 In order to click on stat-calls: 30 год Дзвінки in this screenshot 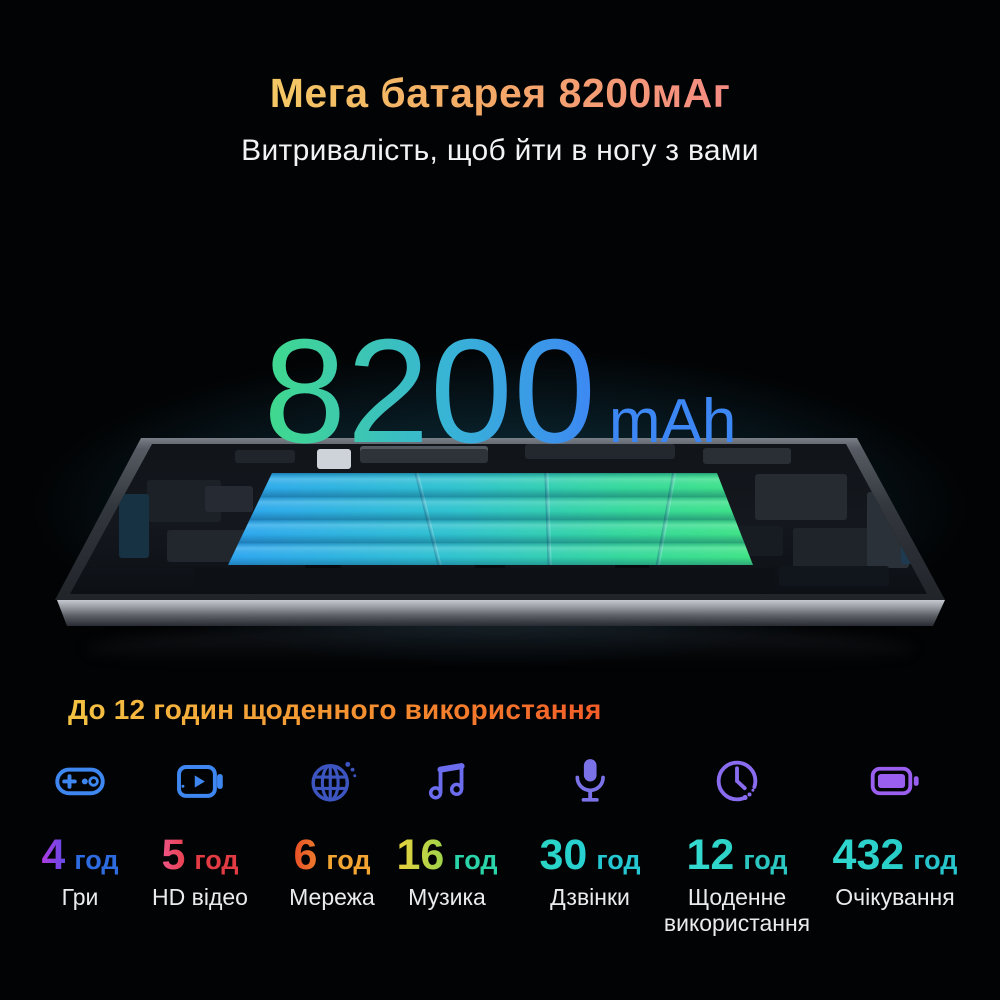, I will do `click(590, 831)`.